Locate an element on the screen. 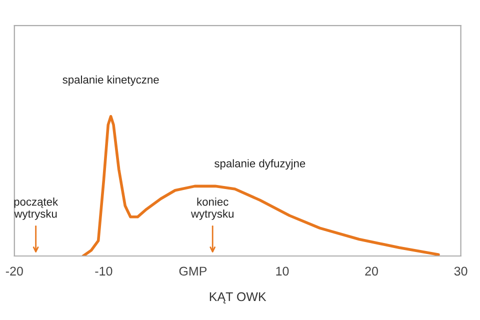 Image resolution: width=480 pixels, height=320 pixels. x-tick-label: -20 is located at coordinates (14, 271).